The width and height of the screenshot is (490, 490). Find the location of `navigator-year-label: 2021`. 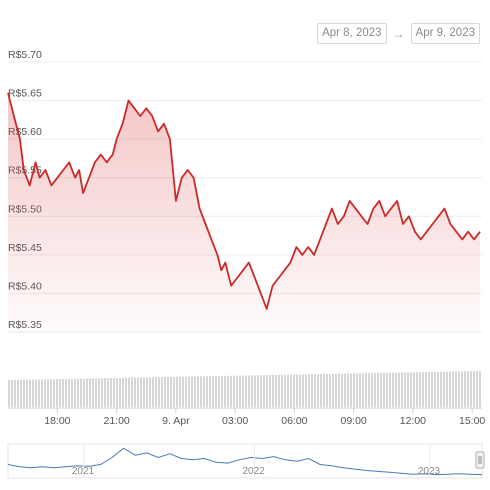

navigator-year-label: 2021 is located at coordinates (83, 471).